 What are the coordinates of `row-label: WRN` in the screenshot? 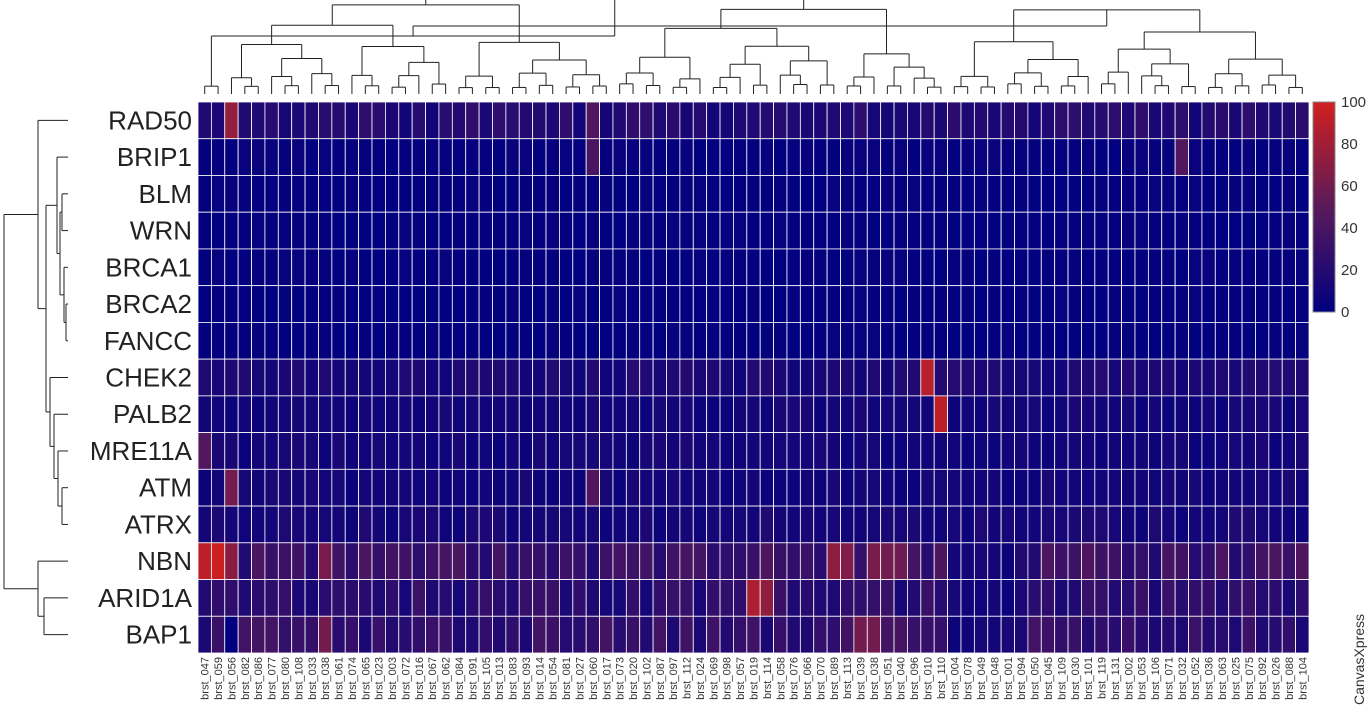 It's located at (161, 231).